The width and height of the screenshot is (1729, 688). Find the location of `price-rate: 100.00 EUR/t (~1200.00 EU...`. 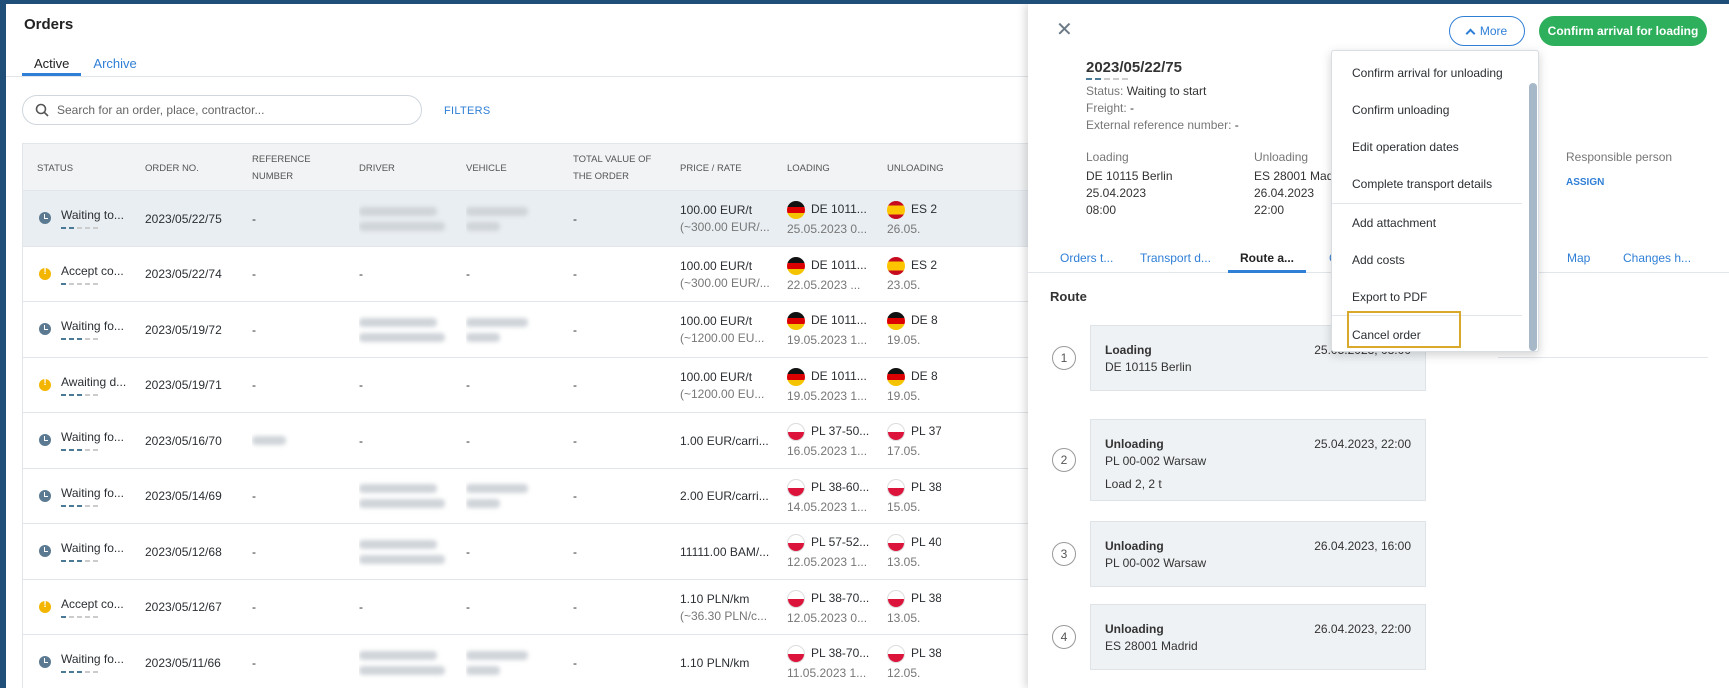

price-rate: 100.00 EUR/t (~1200.00 EU... is located at coordinates (728, 329).